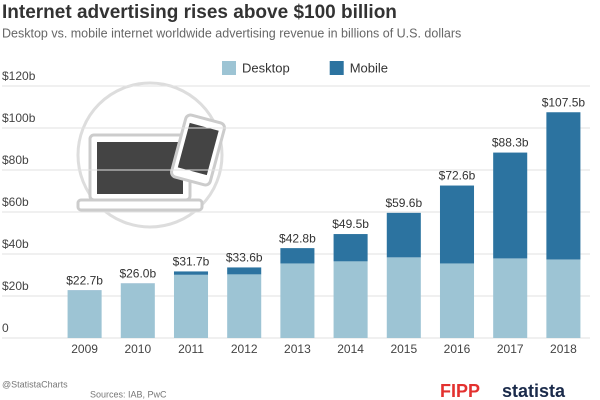 This screenshot has height=400, width=600. I want to click on x-tick-label: 2014, so click(350, 349).